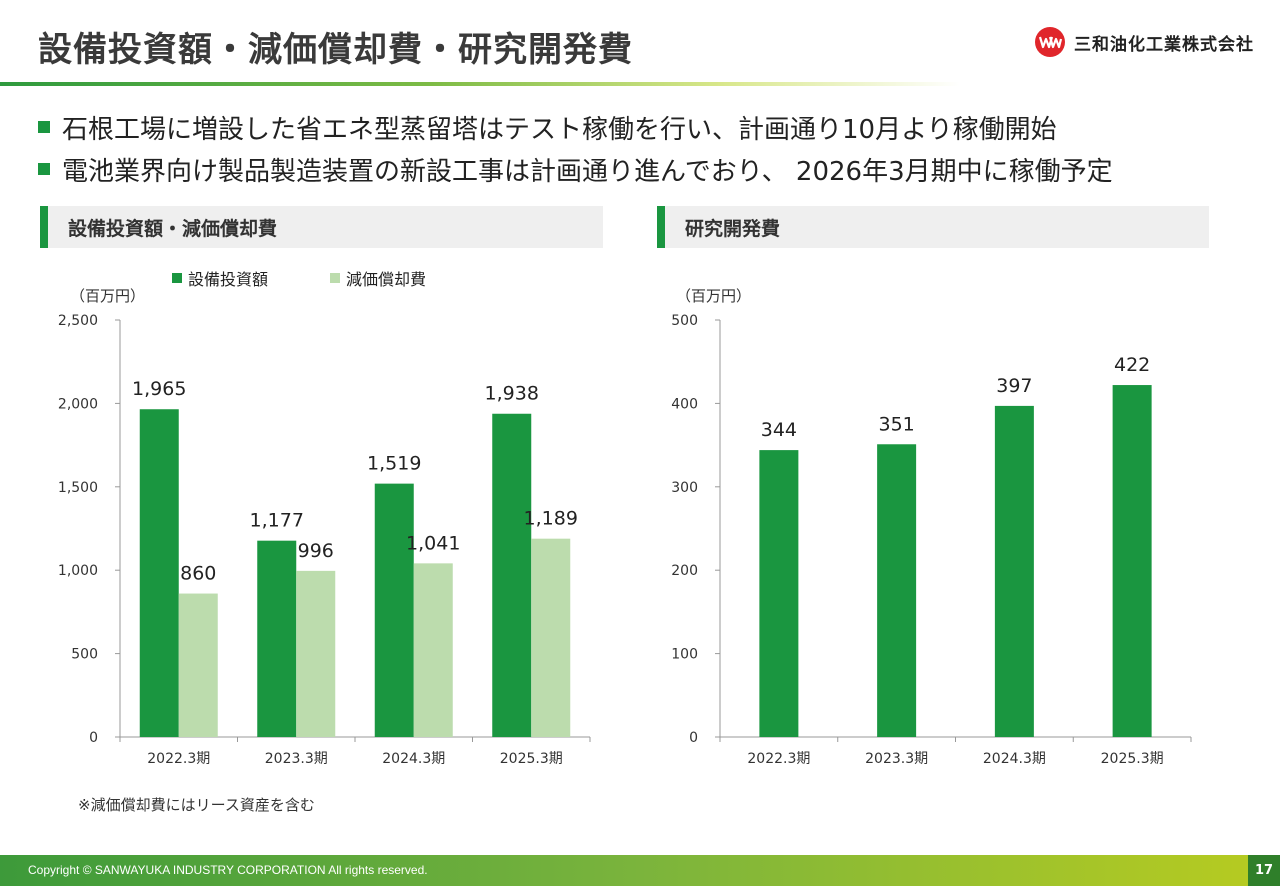 Image resolution: width=1280 pixels, height=886 pixels. What do you see at coordinates (551, 519) in the screenshot?
I see `data-label: 1,189` at bounding box center [551, 519].